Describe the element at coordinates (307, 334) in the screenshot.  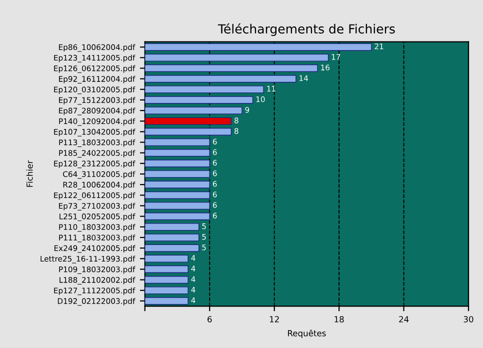
I see `x-axis-title: Requêtes` at that location.